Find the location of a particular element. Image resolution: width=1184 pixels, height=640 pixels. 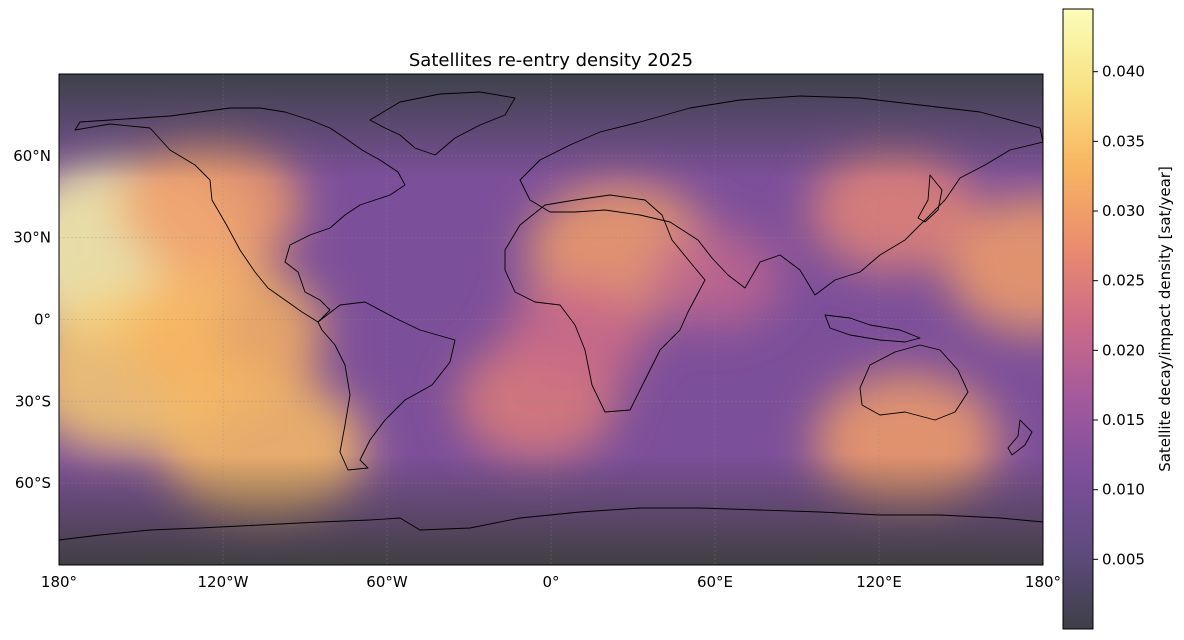

longitude-tick-labels: 180° 120°W 60°W 0° 60°E 120°E 180° is located at coordinates (551, 582).